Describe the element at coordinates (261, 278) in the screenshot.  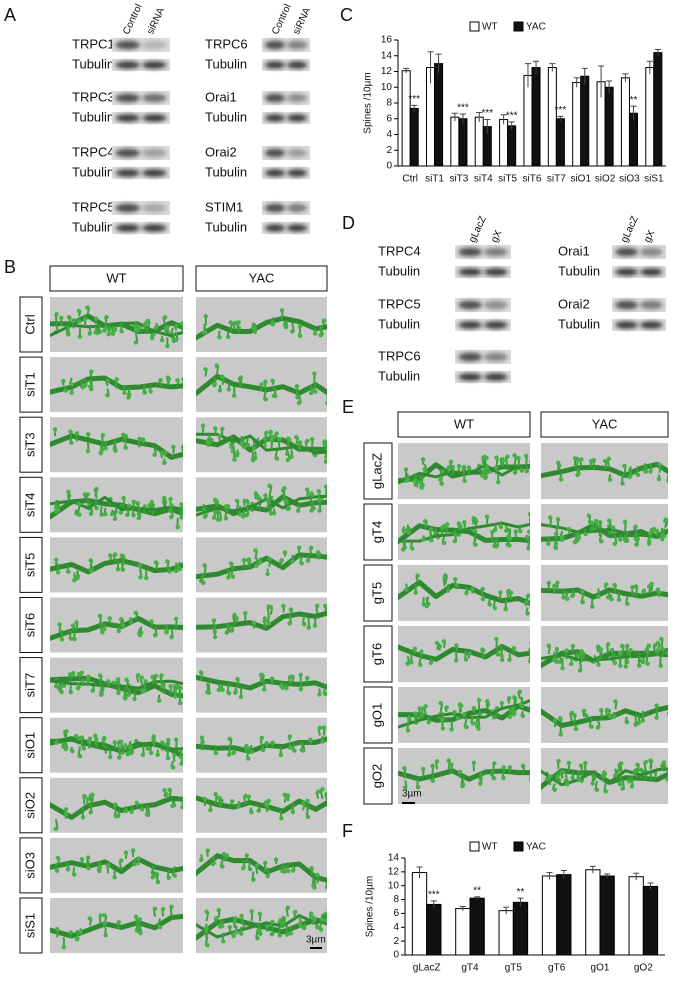
I see `column-header-box` at that location.